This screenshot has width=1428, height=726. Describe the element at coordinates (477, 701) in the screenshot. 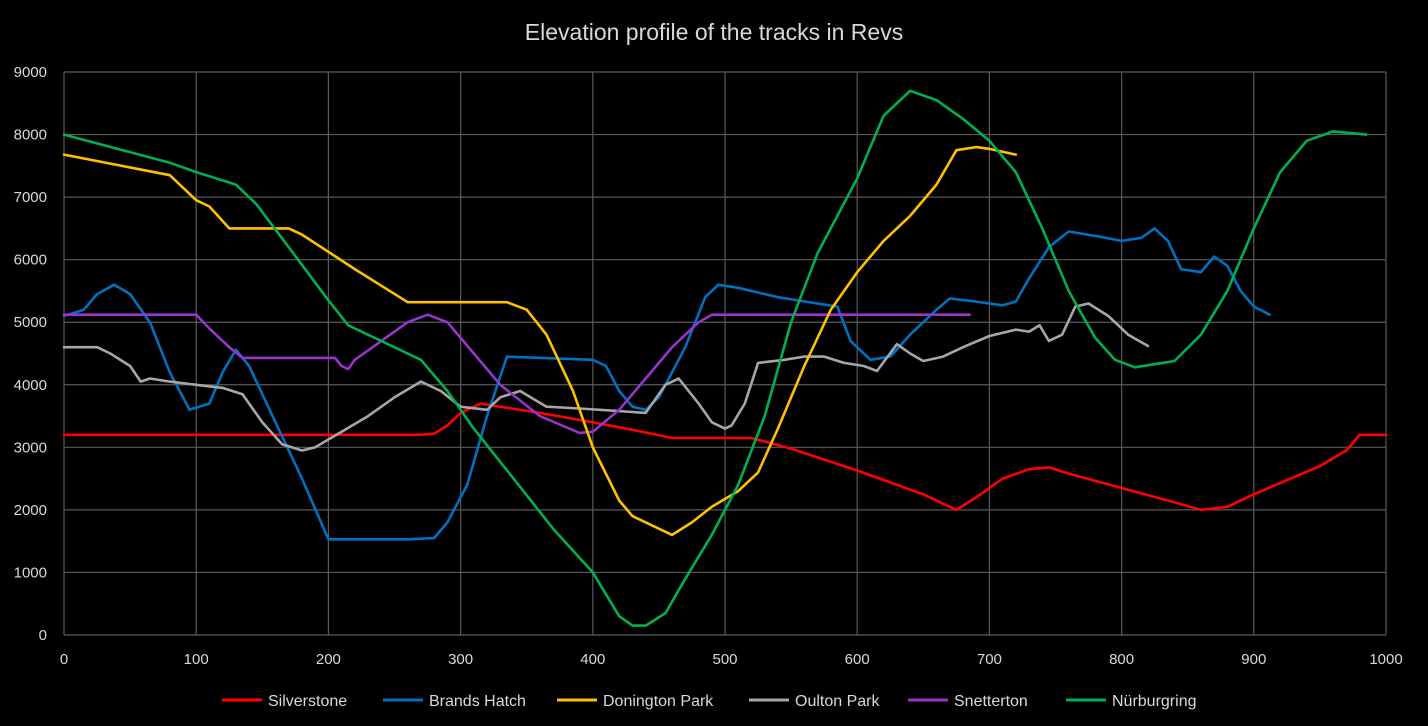

I see `legend-label: Brands Hatch` at that location.